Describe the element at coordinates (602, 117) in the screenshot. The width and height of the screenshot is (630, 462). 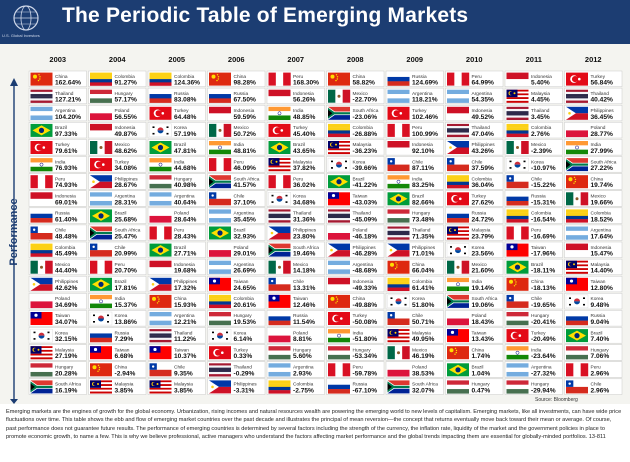
I see `return-value: 36.45%` at that location.